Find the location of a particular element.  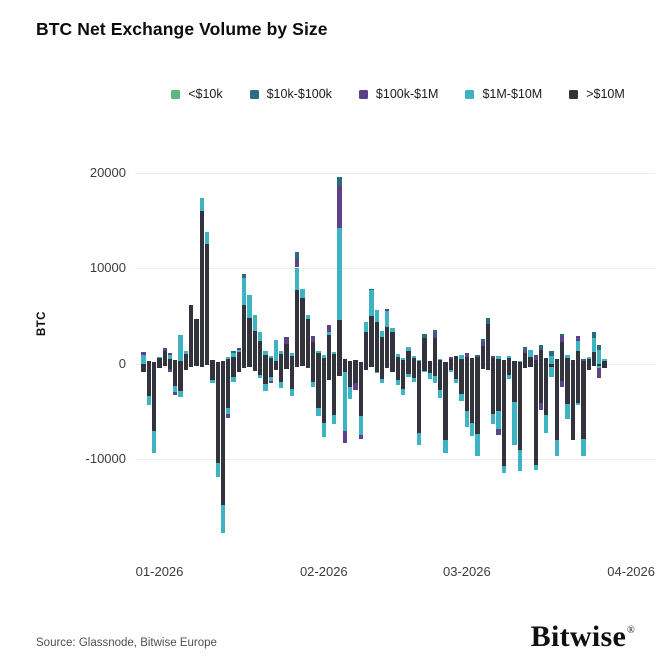

y-tick-label: -10000 is located at coordinates (105, 459).